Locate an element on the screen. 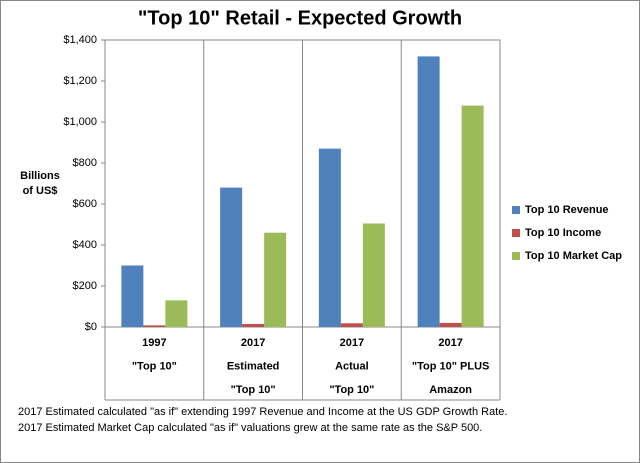  x-tick-label: Amazon is located at coordinates (450, 390).